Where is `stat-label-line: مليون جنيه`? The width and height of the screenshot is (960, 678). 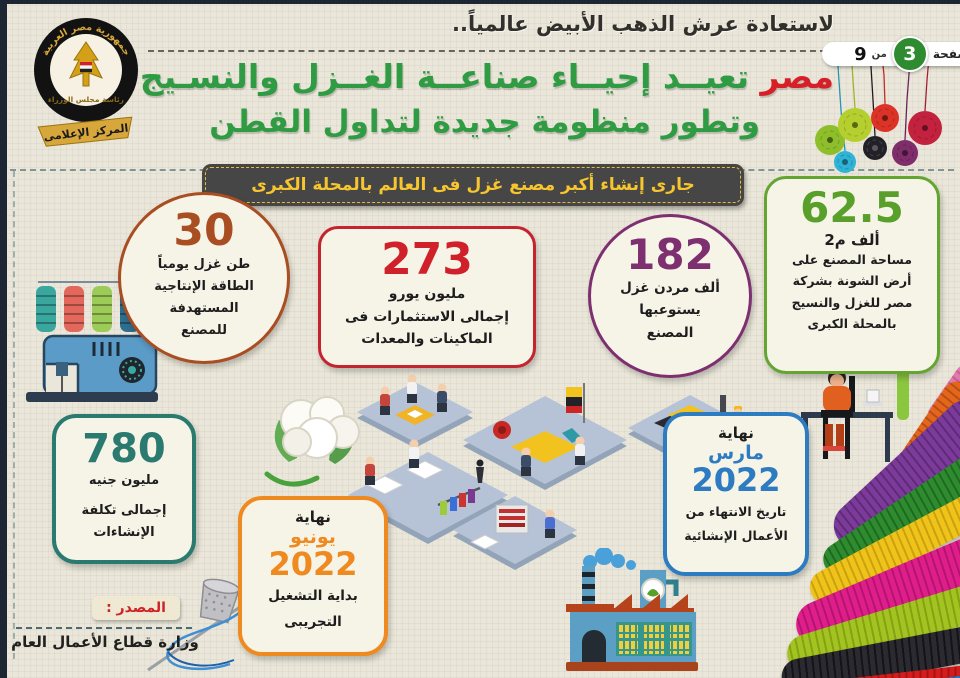 stat-label-line: مليون جنيه is located at coordinates (124, 480).